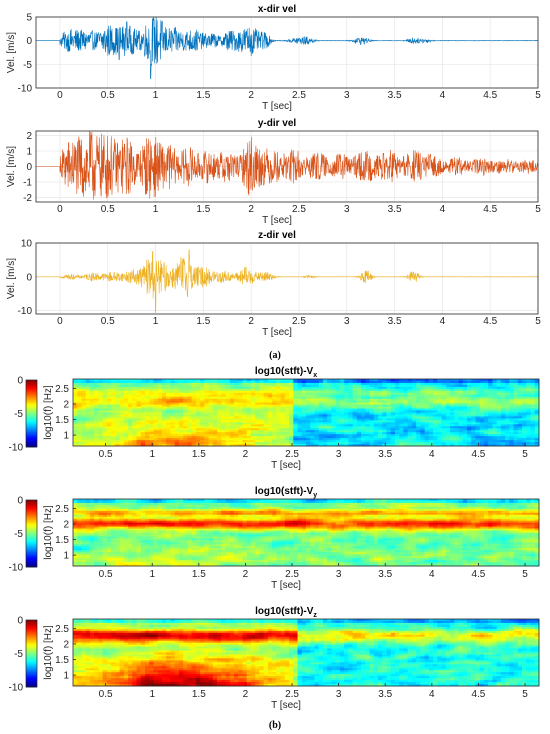 The image size is (550, 734). Describe the element at coordinates (31, 431) in the screenshot. I see `colorbar-cell` at that location.